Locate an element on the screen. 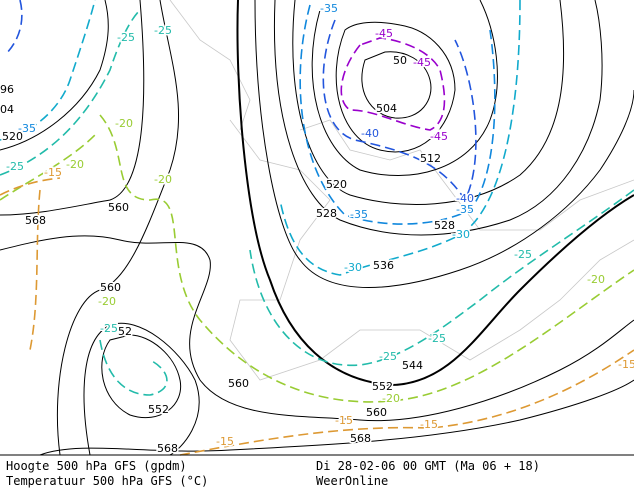 This screenshot has width=634, height=490. contour-label: 04 is located at coordinates (7, 109).